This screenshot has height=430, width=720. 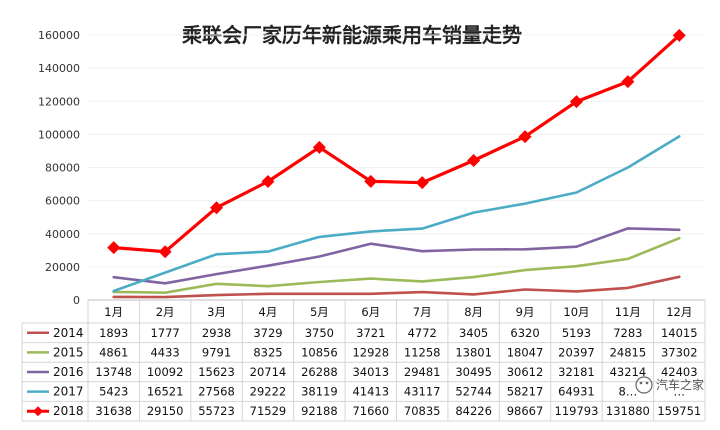 What do you see at coordinates (370, 312) in the screenshot?
I see `x-category-label: 6月` at bounding box center [370, 312].